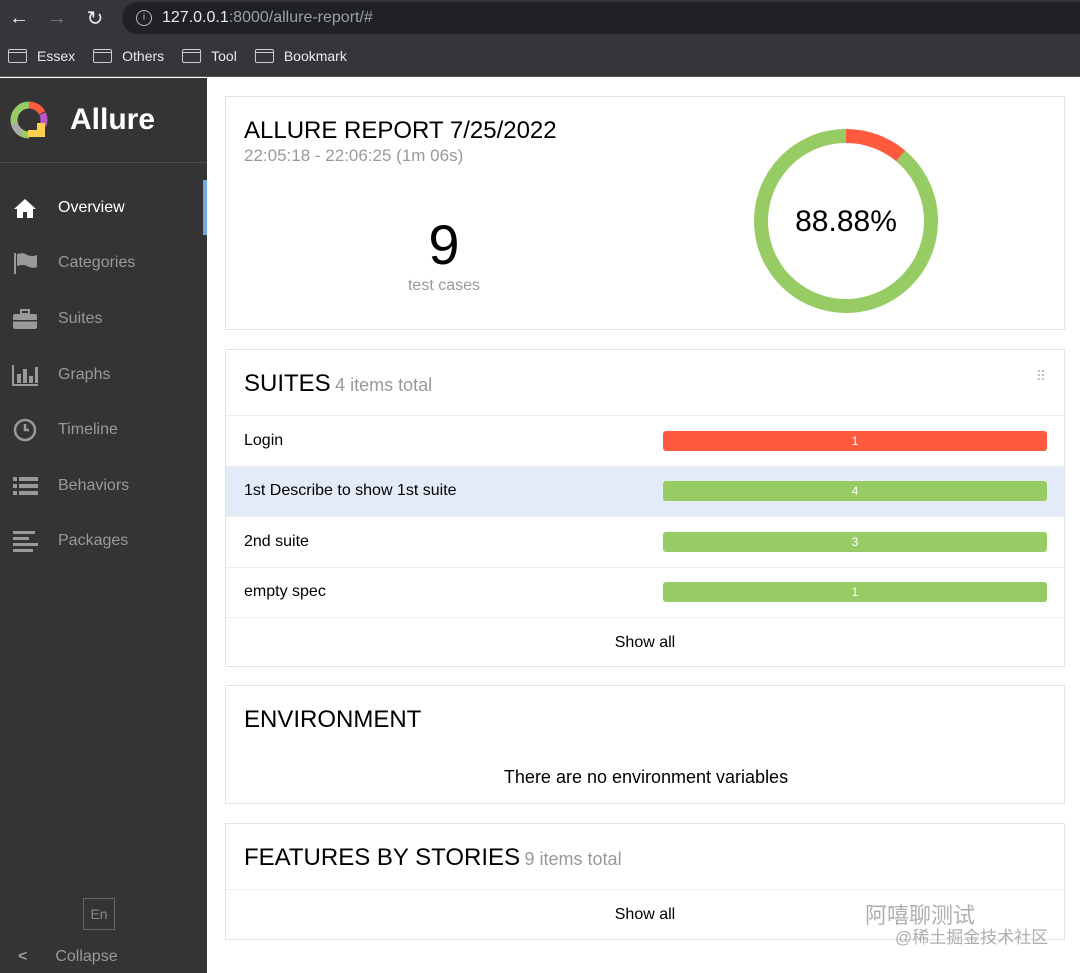 This screenshot has height=973, width=1080. What do you see at coordinates (86, 956) in the screenshot?
I see `collapse-label: Collapse` at bounding box center [86, 956].